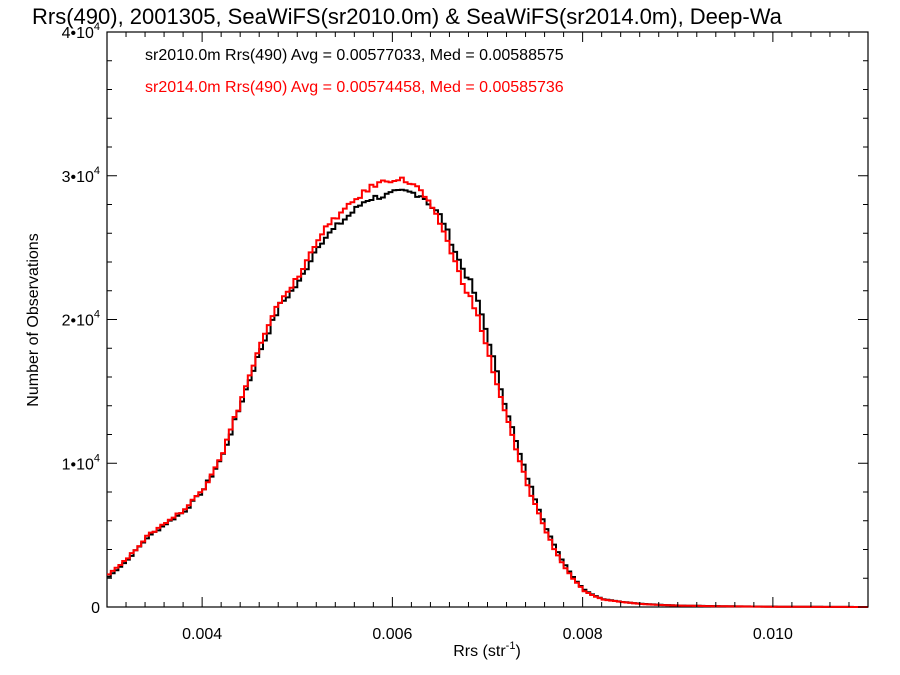  I want to click on y-tick-label-base: 2•10, so click(78, 321).